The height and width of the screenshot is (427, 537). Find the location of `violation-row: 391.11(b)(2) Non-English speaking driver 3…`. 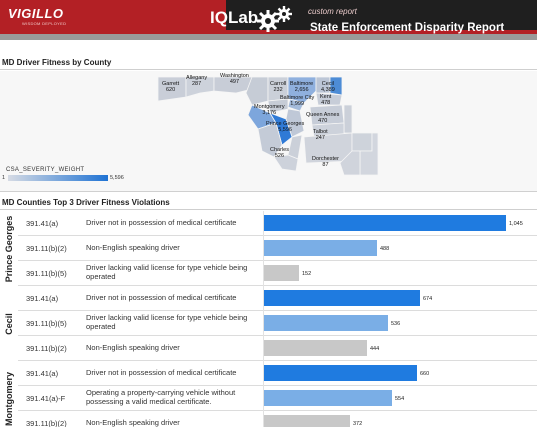

violation-row: 391.11(b)(2) Non-English speaking driver 3… is located at coordinates (277, 419).